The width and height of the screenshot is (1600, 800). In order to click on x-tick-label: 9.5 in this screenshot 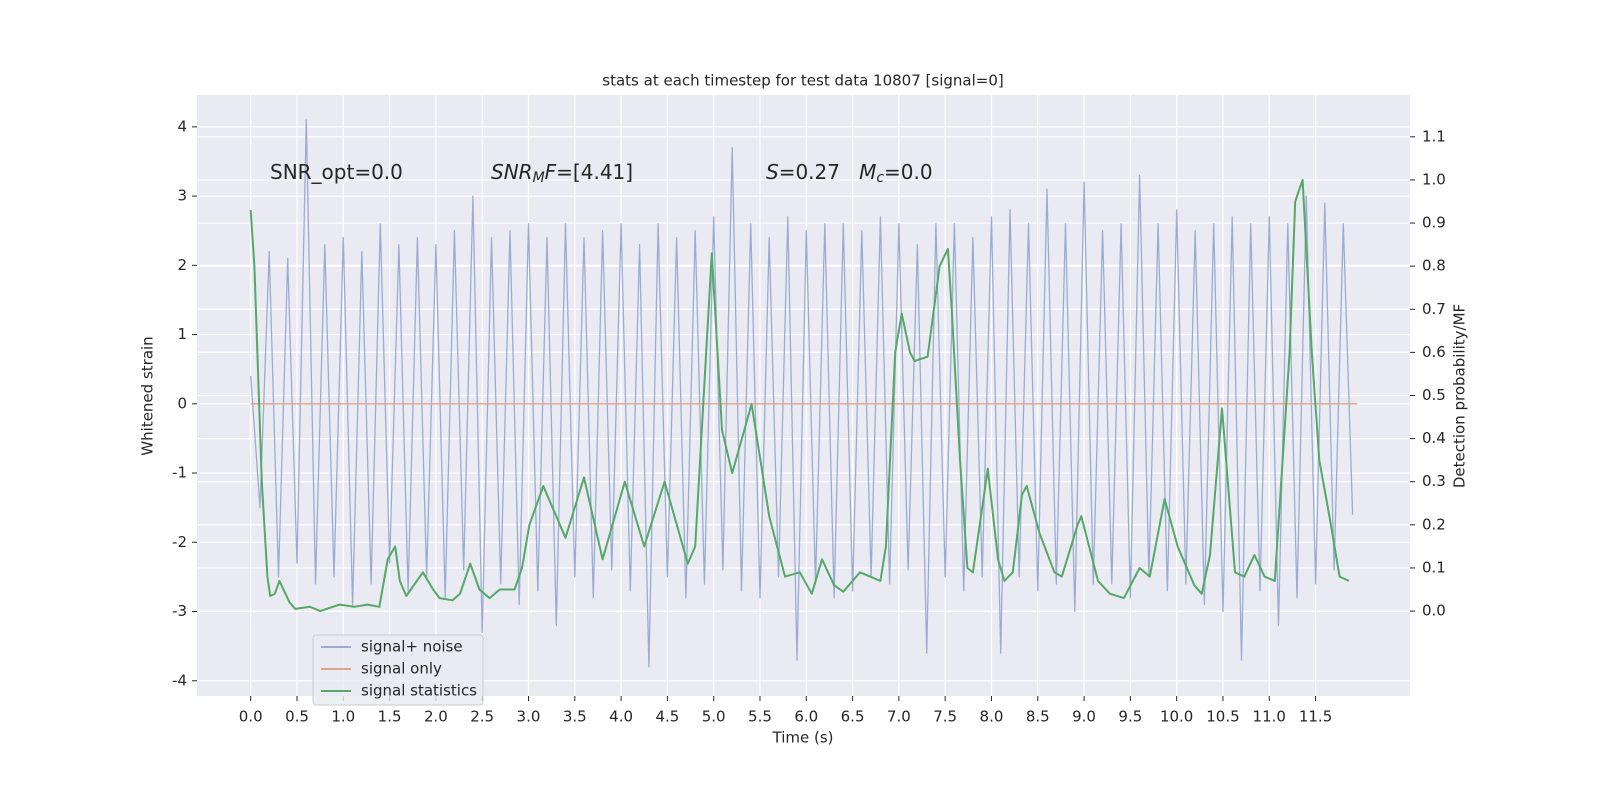, I will do `click(1130, 717)`.